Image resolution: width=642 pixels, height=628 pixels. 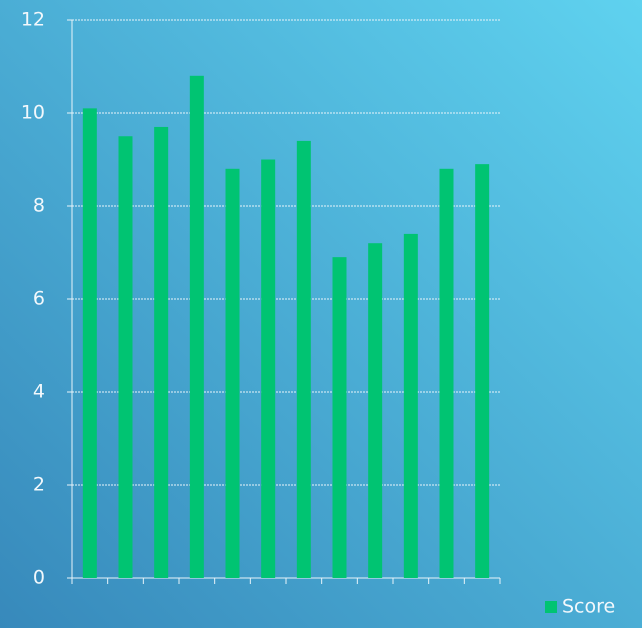 What do you see at coordinates (39, 206) in the screenshot?
I see `y-tick-label: 8` at bounding box center [39, 206].